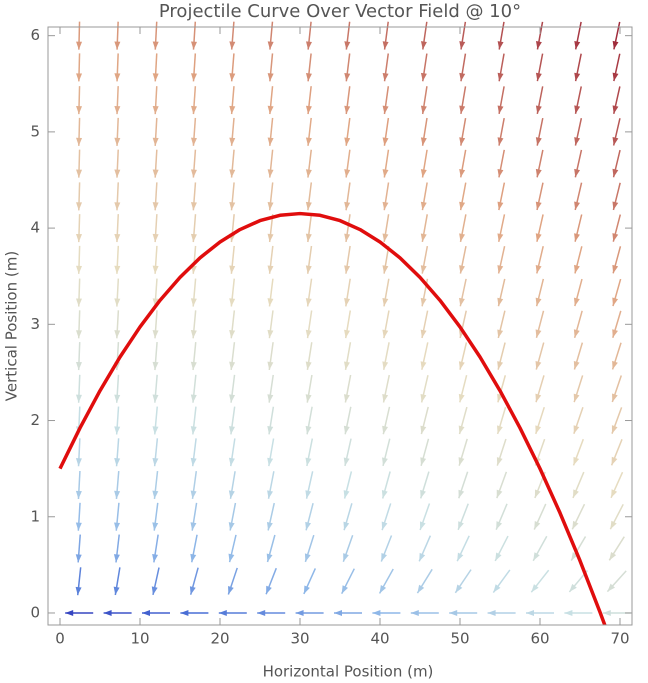 This screenshot has width=648, height=683. I want to click on y-tick-label: 2, so click(35, 420).